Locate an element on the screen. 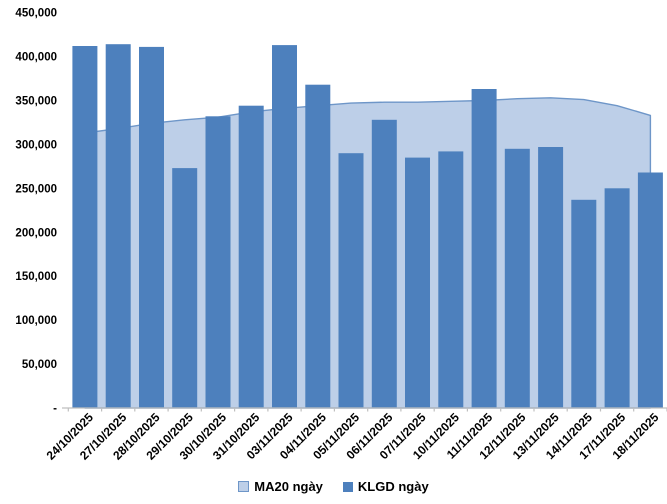 The image size is (667, 504). y-axis-label: 450,000 is located at coordinates (36, 14).